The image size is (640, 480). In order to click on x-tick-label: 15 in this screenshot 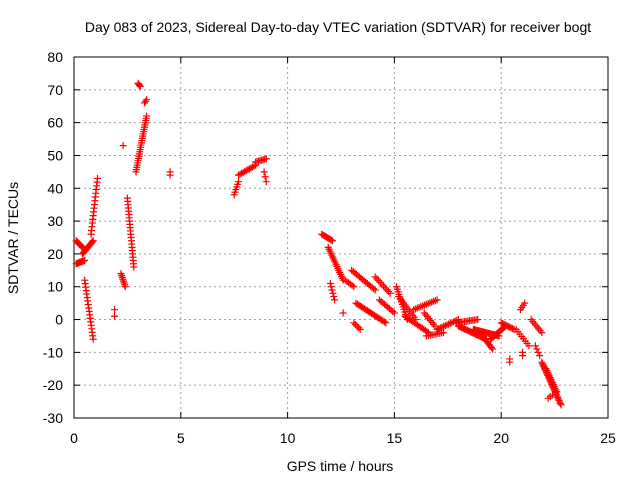, I will do `click(395, 438)`.